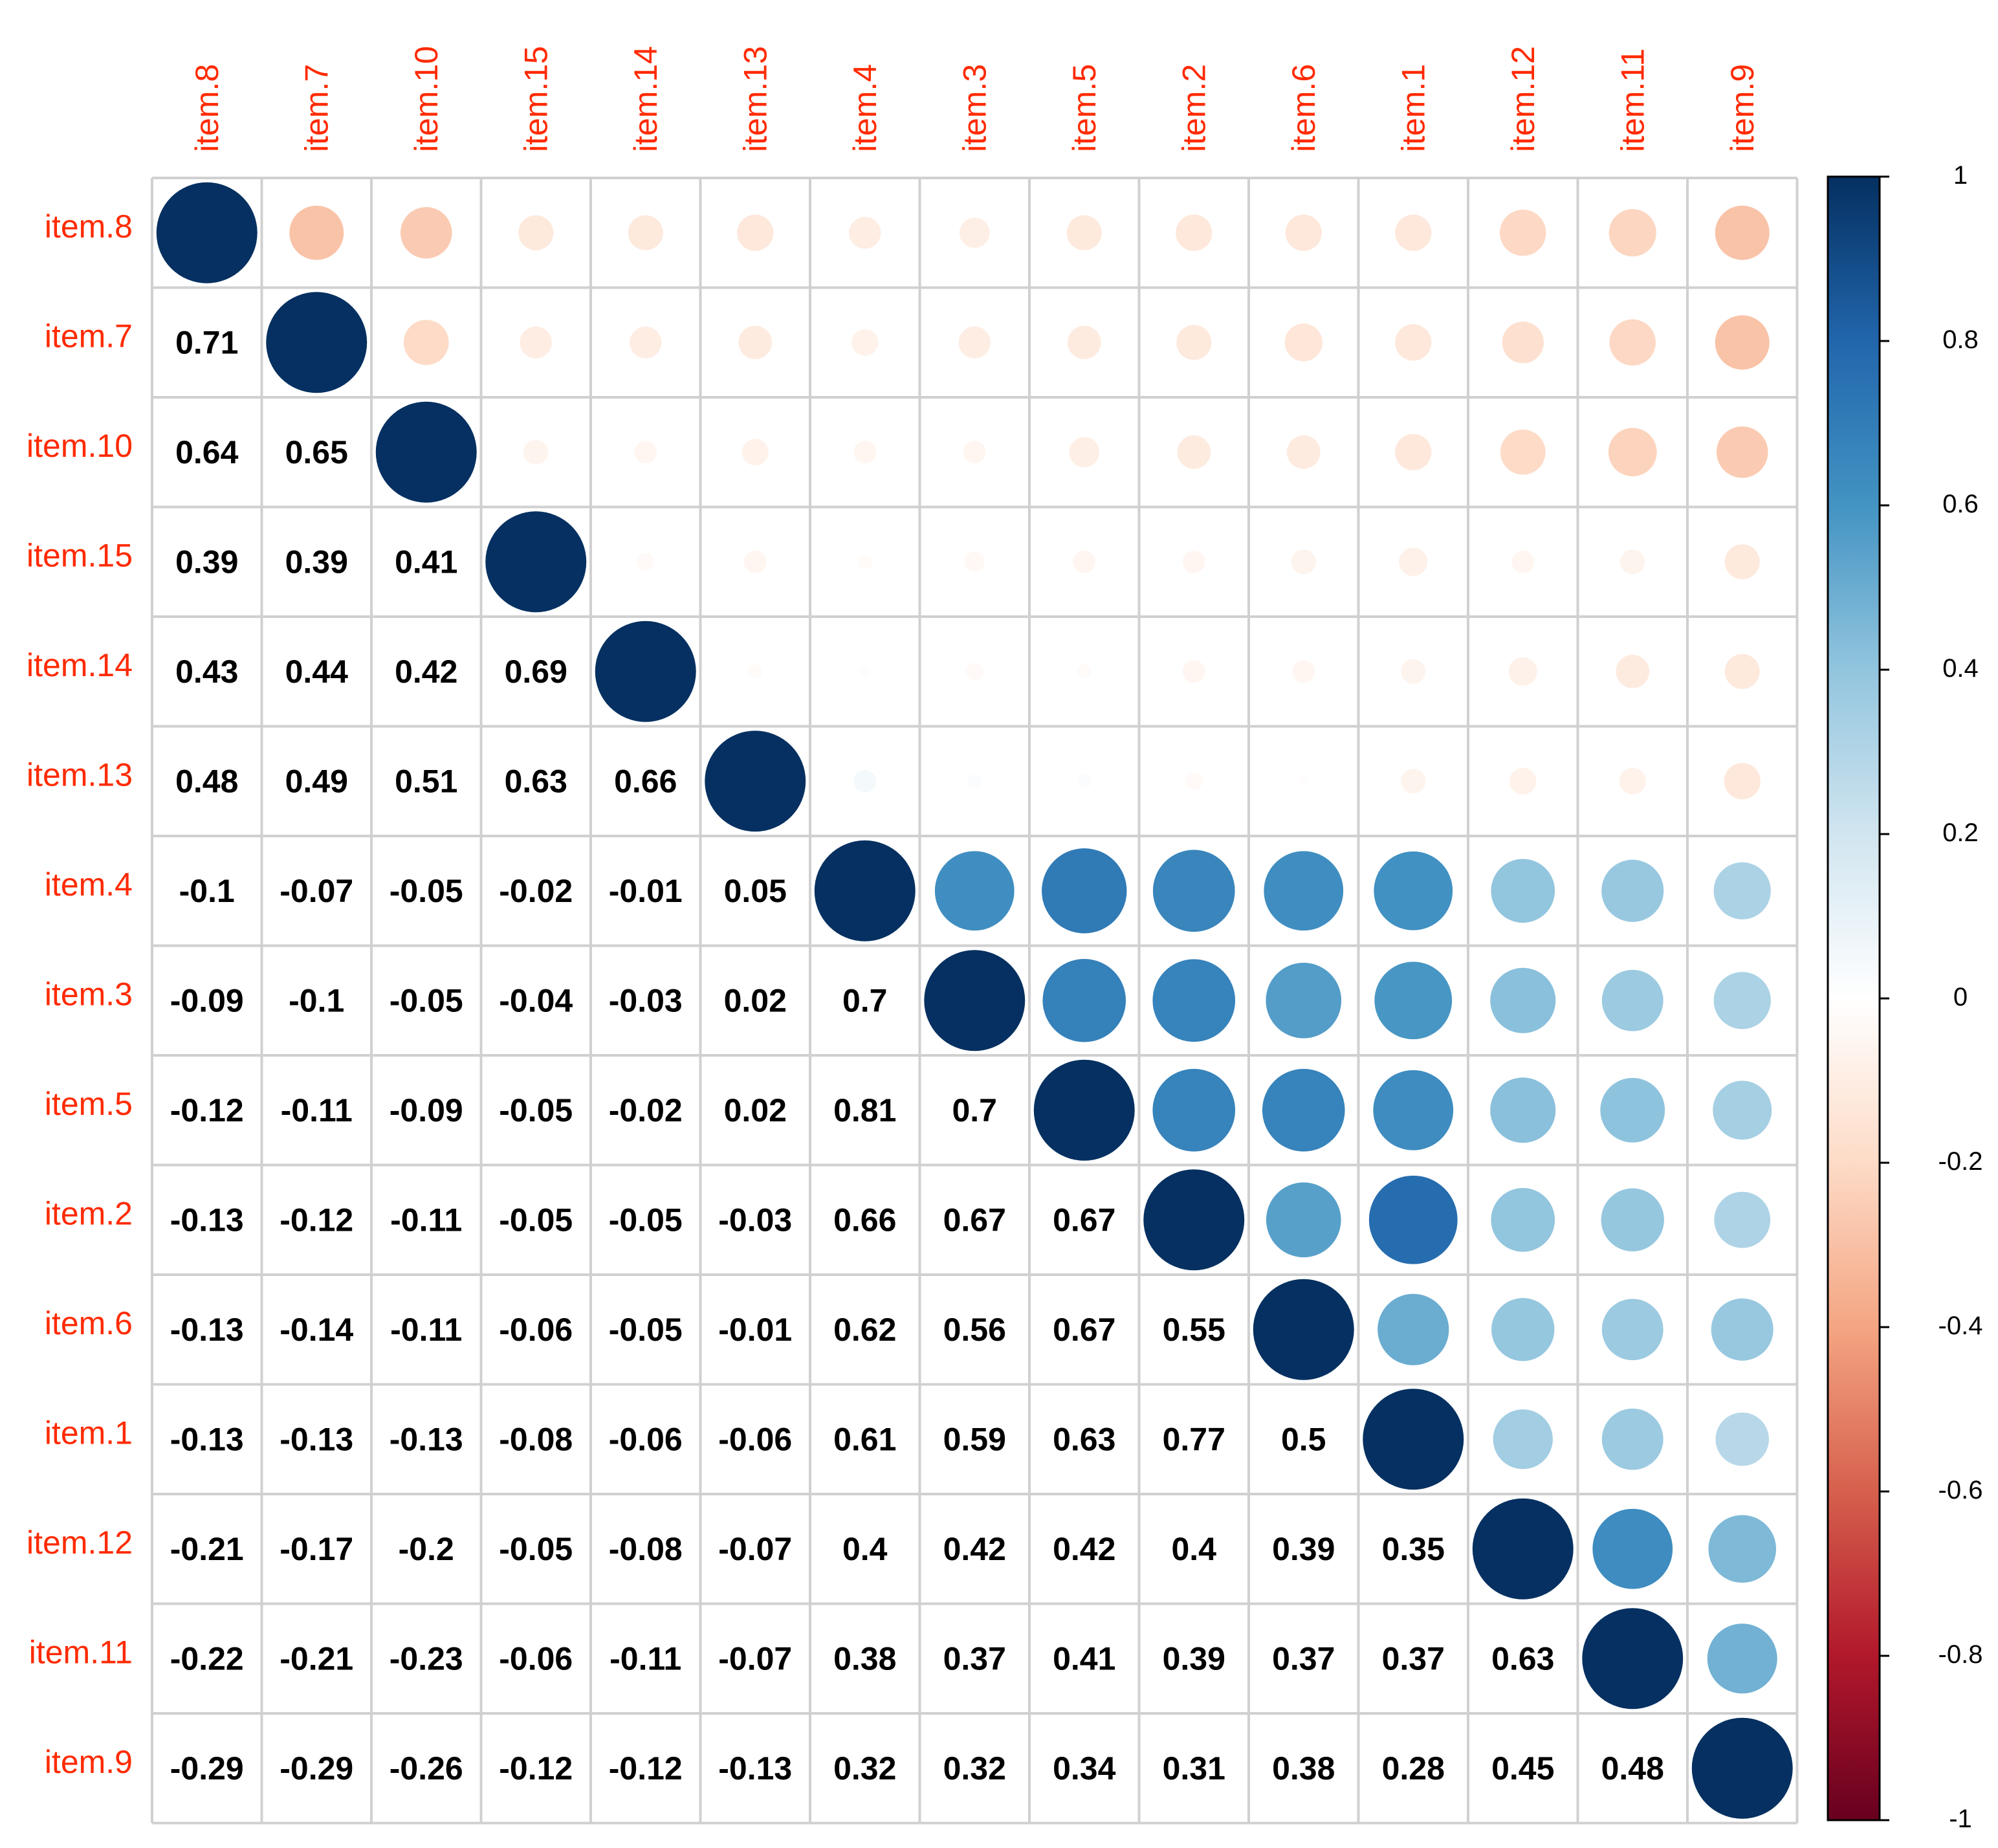 The height and width of the screenshot is (1848, 1998). I want to click on corr-value-item.10-item.8: 0.64, so click(207, 452).